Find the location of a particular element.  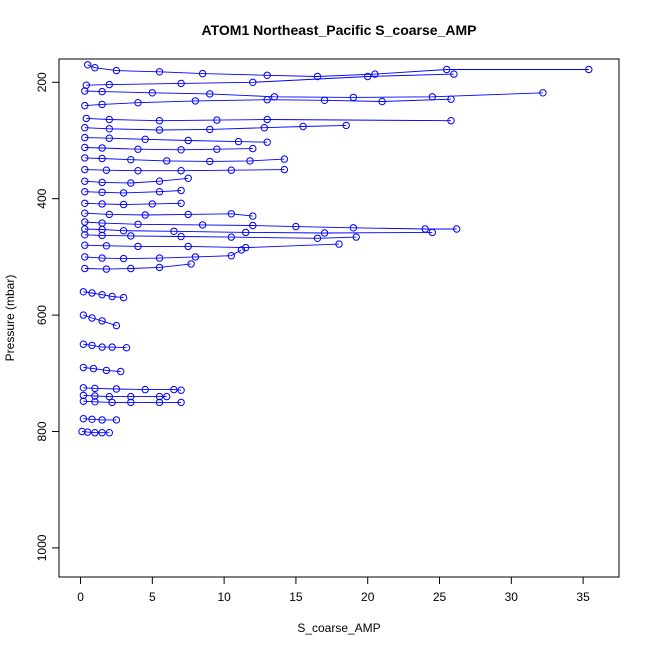

x-tick-label: 0 is located at coordinates (80, 597).